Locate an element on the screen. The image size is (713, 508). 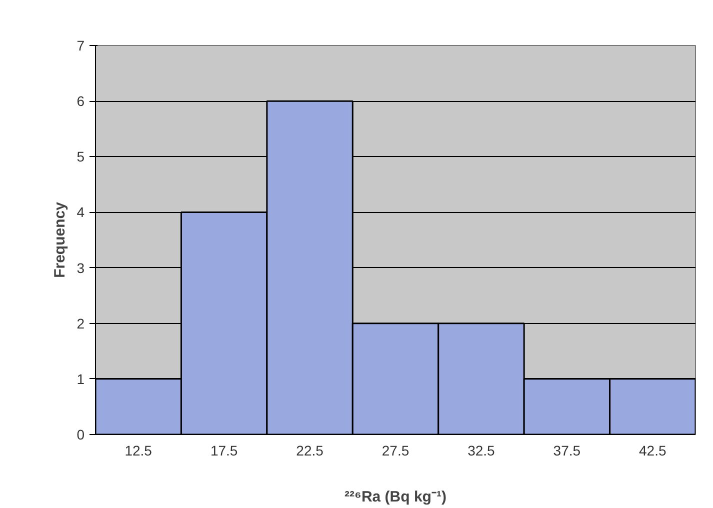
y-tick-label: 7 is located at coordinates (80, 46).